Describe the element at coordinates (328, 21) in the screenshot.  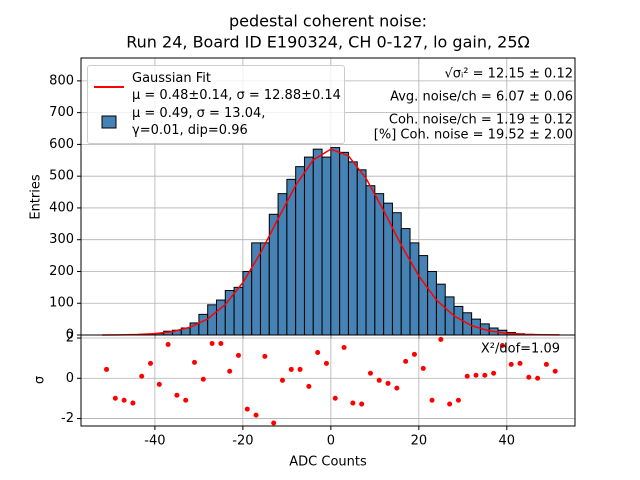
I see `chart-title: pedestal coherent noise:` at that location.